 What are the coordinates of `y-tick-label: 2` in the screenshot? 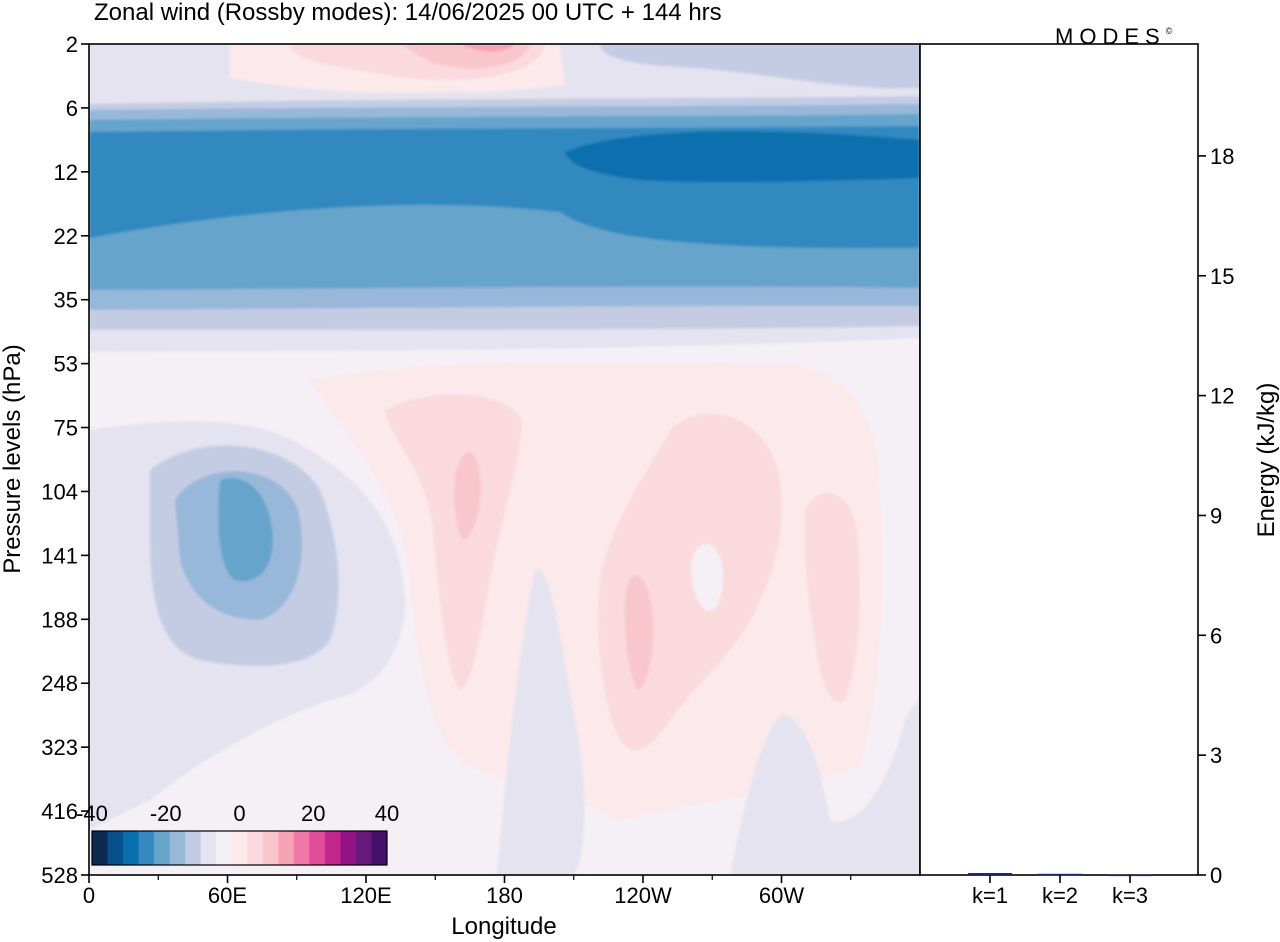 It's located at (72, 44).